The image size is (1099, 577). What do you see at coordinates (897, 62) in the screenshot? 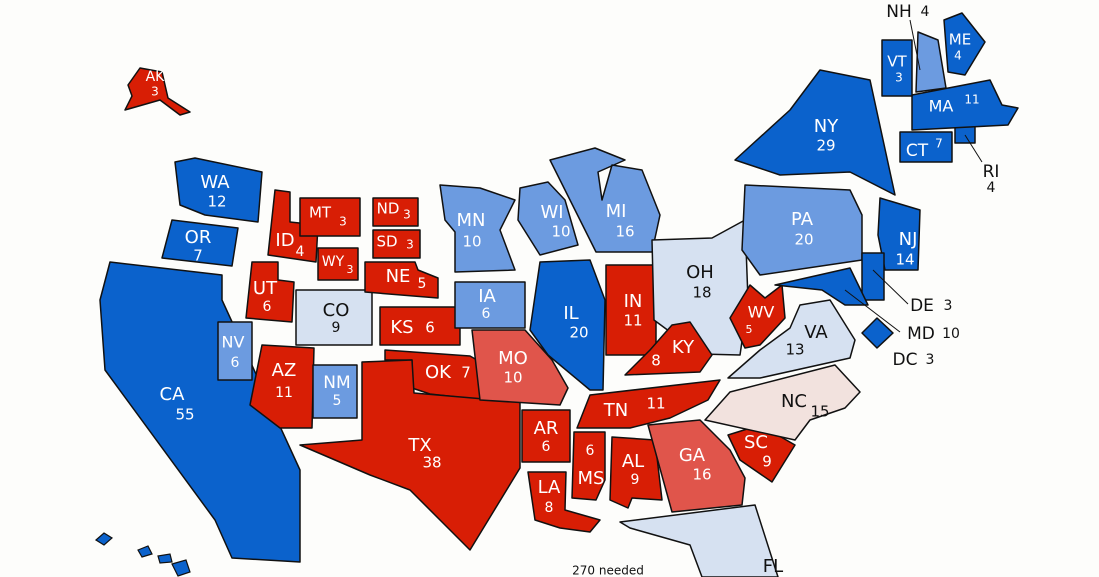
I see `state-abbr: VT` at bounding box center [897, 62].